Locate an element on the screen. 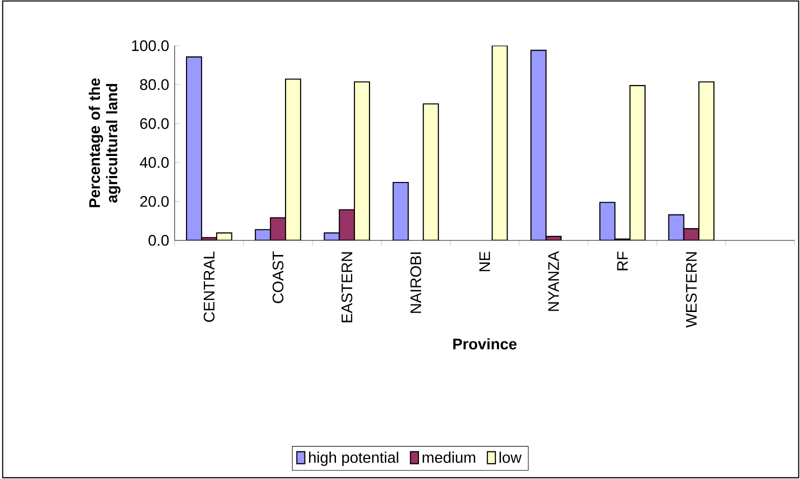  y-tick-label: 100.0 is located at coordinates (150, 46).